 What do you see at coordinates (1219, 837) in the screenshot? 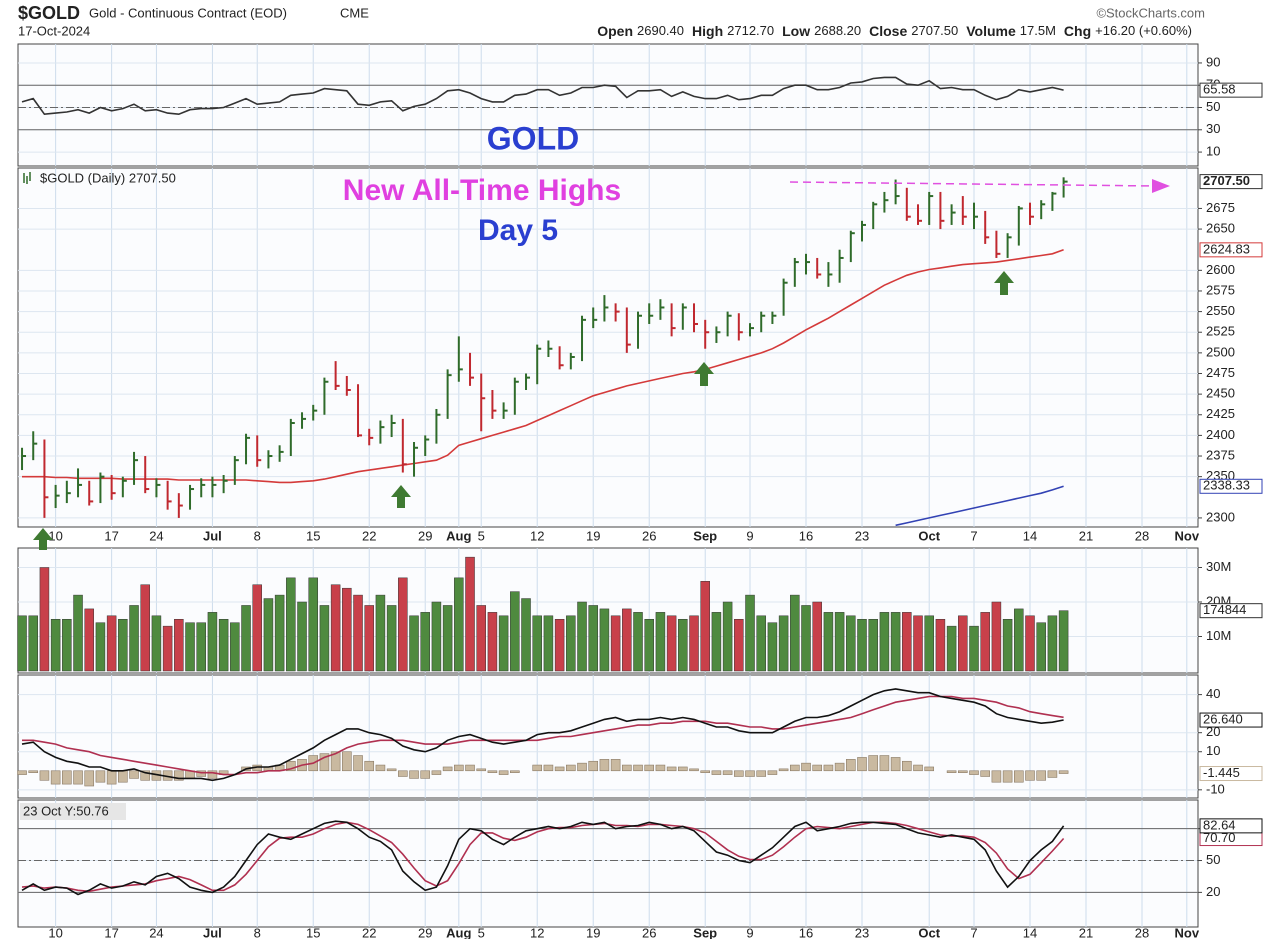
I see `last-value-label: 70.70` at bounding box center [1219, 837].